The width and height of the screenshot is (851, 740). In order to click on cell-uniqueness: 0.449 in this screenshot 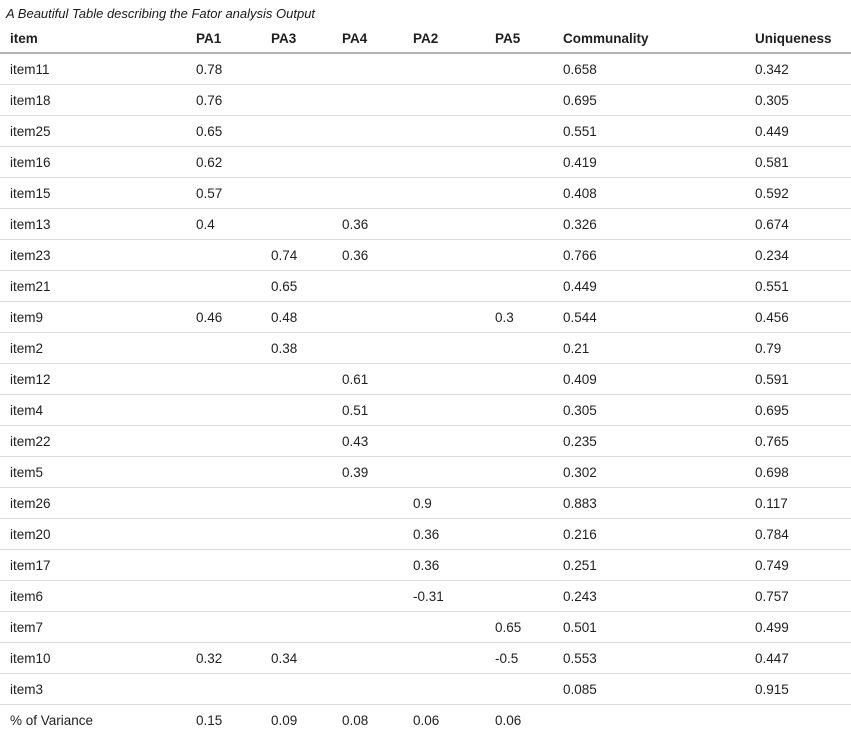, I will do `click(803, 131)`.